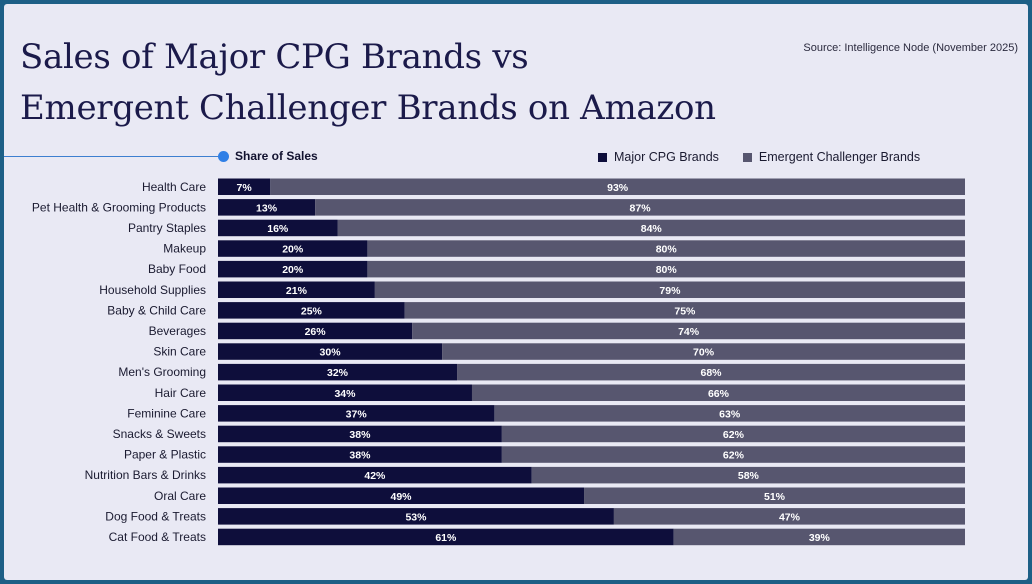 This screenshot has height=584, width=1032. I want to click on data-label-challenger: 68%, so click(712, 373).